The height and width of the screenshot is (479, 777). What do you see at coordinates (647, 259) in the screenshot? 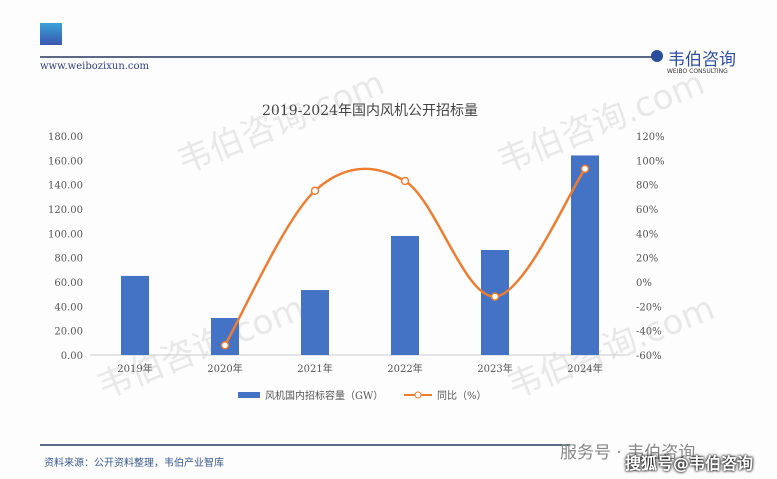
I see `right-tick-label: 20%` at bounding box center [647, 259].